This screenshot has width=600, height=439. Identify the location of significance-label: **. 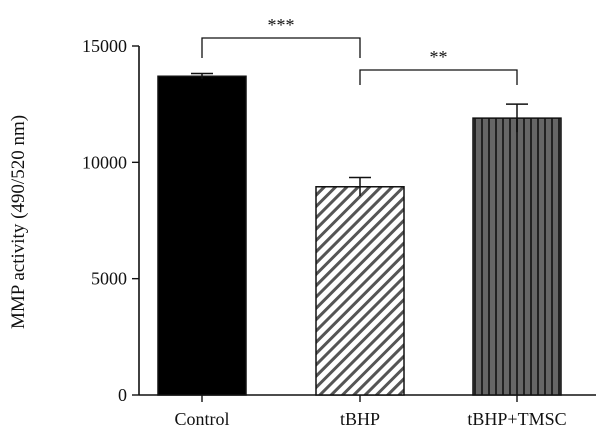
(439, 57).